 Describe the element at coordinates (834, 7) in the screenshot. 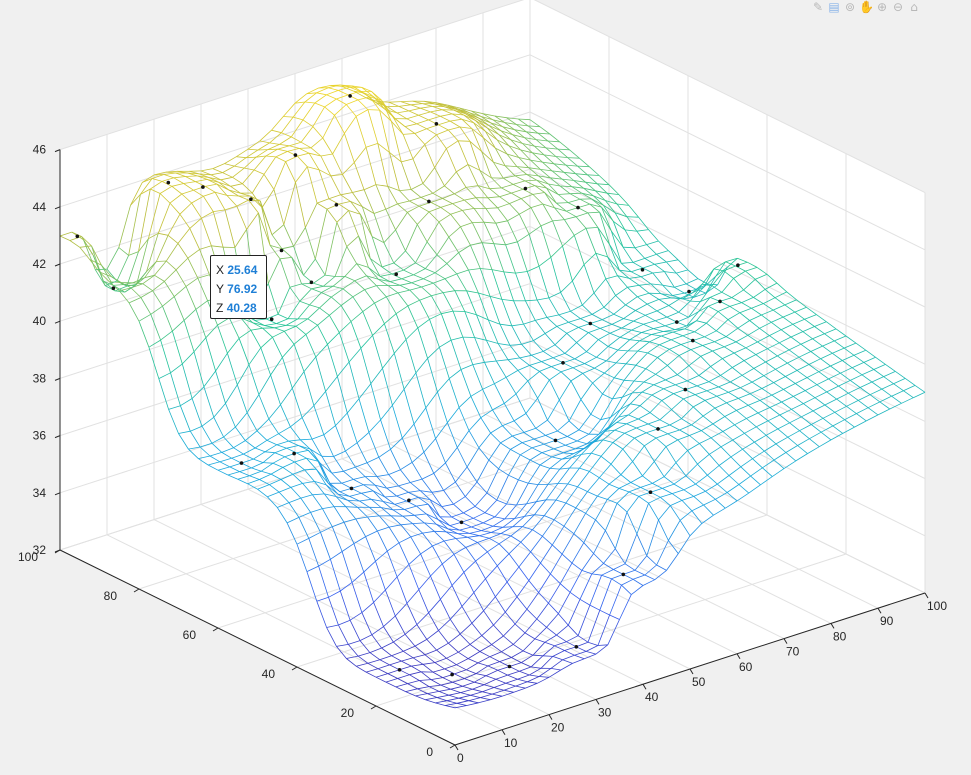

I see `datatip-icon: ▤` at that location.